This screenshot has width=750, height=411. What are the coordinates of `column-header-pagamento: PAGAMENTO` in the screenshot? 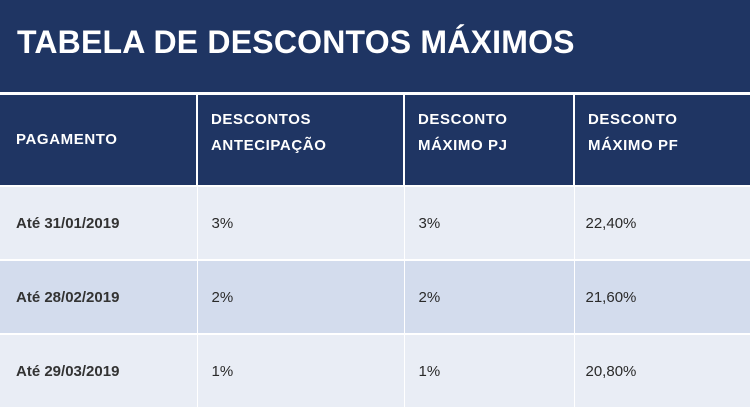 It's located at (98, 141).